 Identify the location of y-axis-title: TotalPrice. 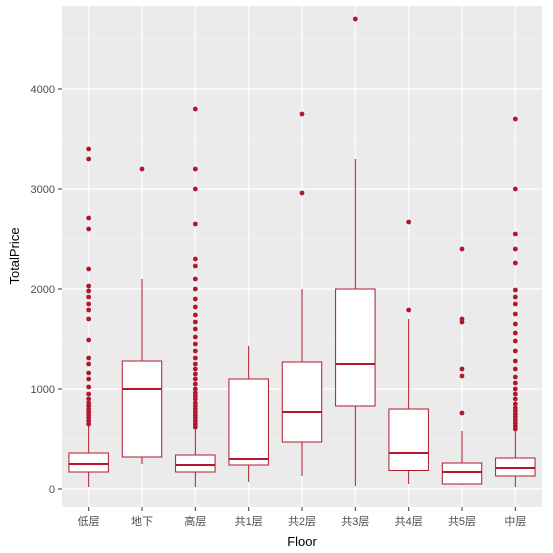
(14, 255).